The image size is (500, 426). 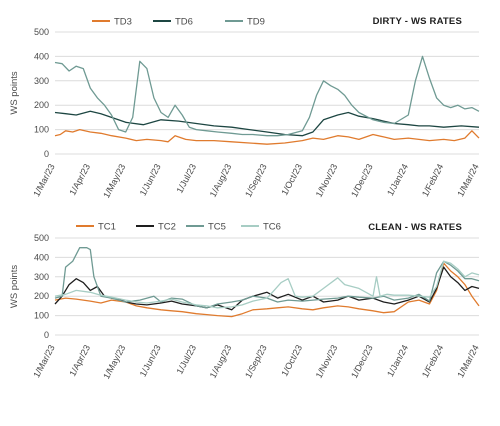 I want to click on series-line-tc6, so click(x=267, y=284).